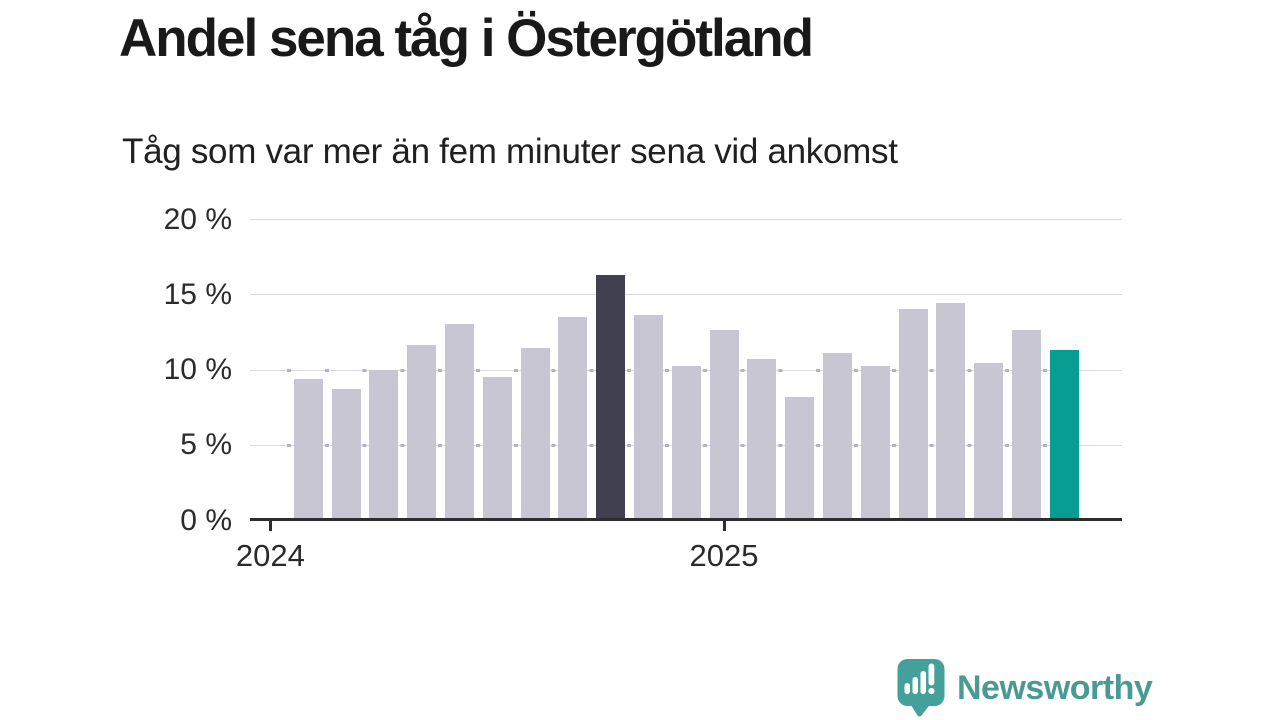 The width and height of the screenshot is (1280, 720). I want to click on x-axis-tick-label-2024: 2024, so click(270, 555).